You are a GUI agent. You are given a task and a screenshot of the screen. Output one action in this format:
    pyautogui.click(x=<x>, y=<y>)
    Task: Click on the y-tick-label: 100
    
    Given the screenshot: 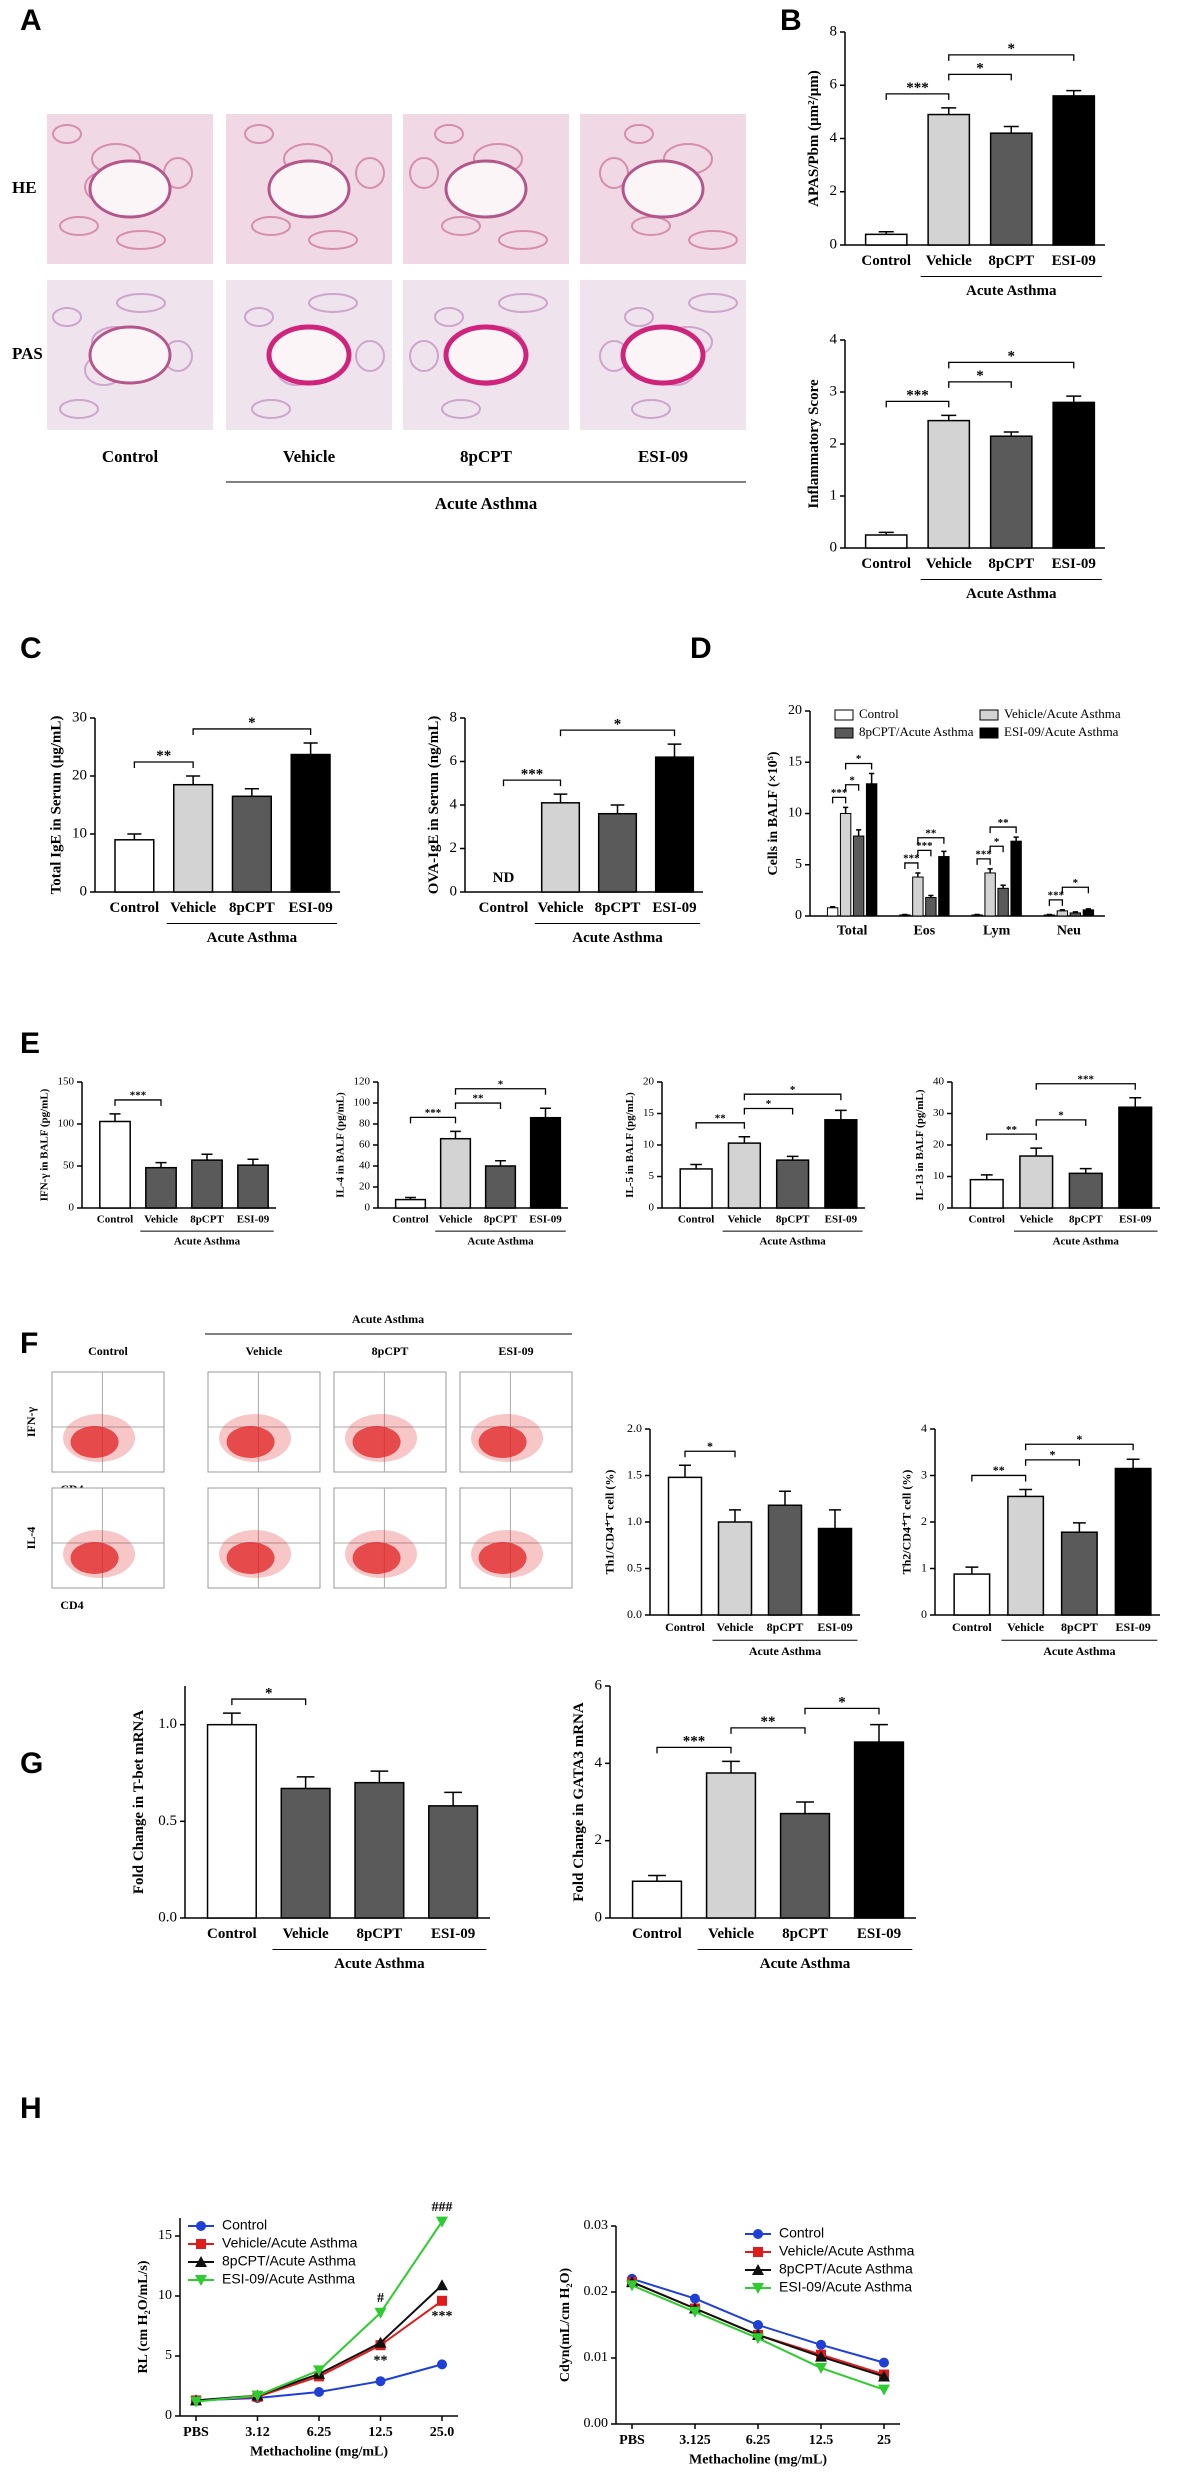 What is the action you would take?
    pyautogui.click(x=66, y=1124)
    